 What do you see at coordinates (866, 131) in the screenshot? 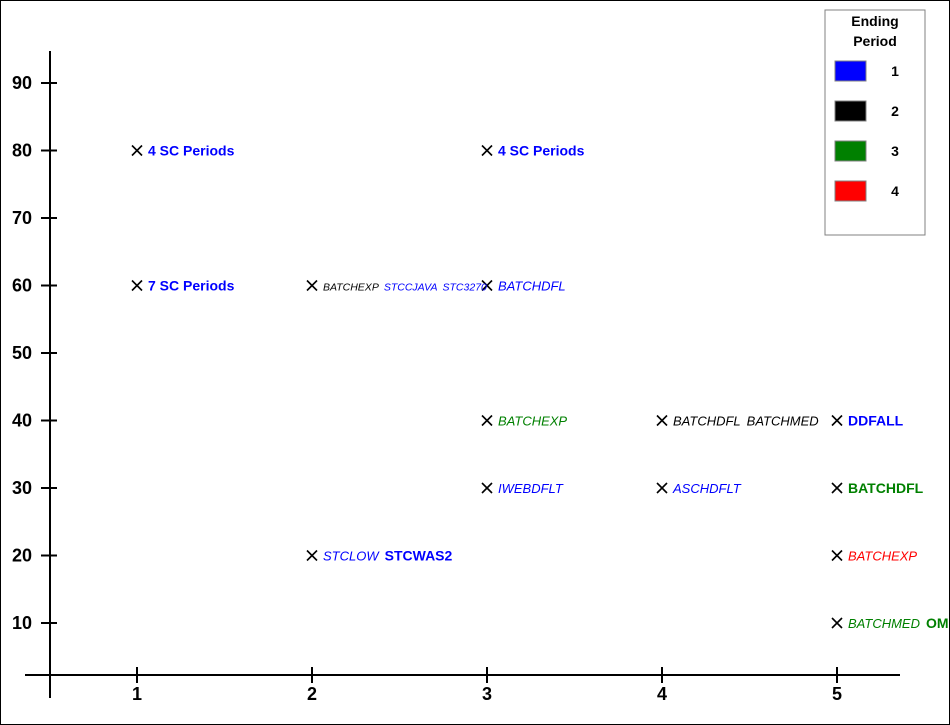
I see `legend-entries: 1 2 3 4` at bounding box center [866, 131].